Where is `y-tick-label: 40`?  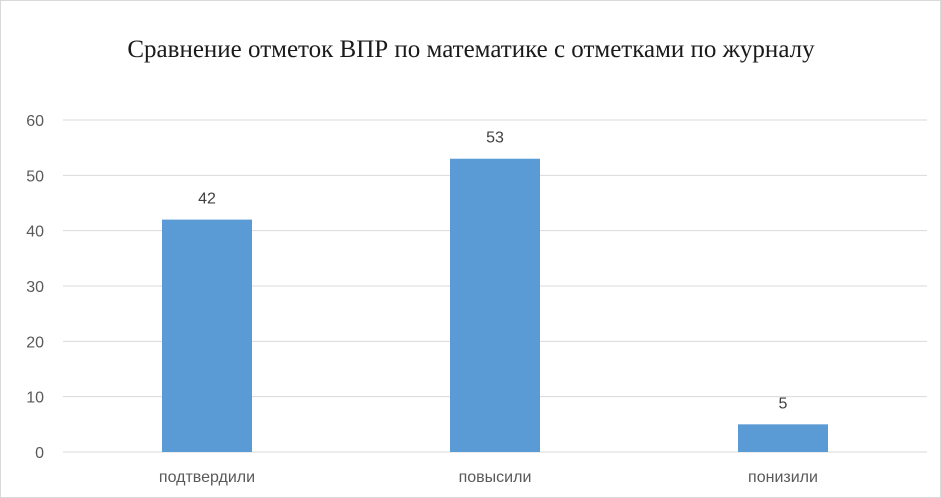 y-tick-label: 40 is located at coordinates (35, 232).